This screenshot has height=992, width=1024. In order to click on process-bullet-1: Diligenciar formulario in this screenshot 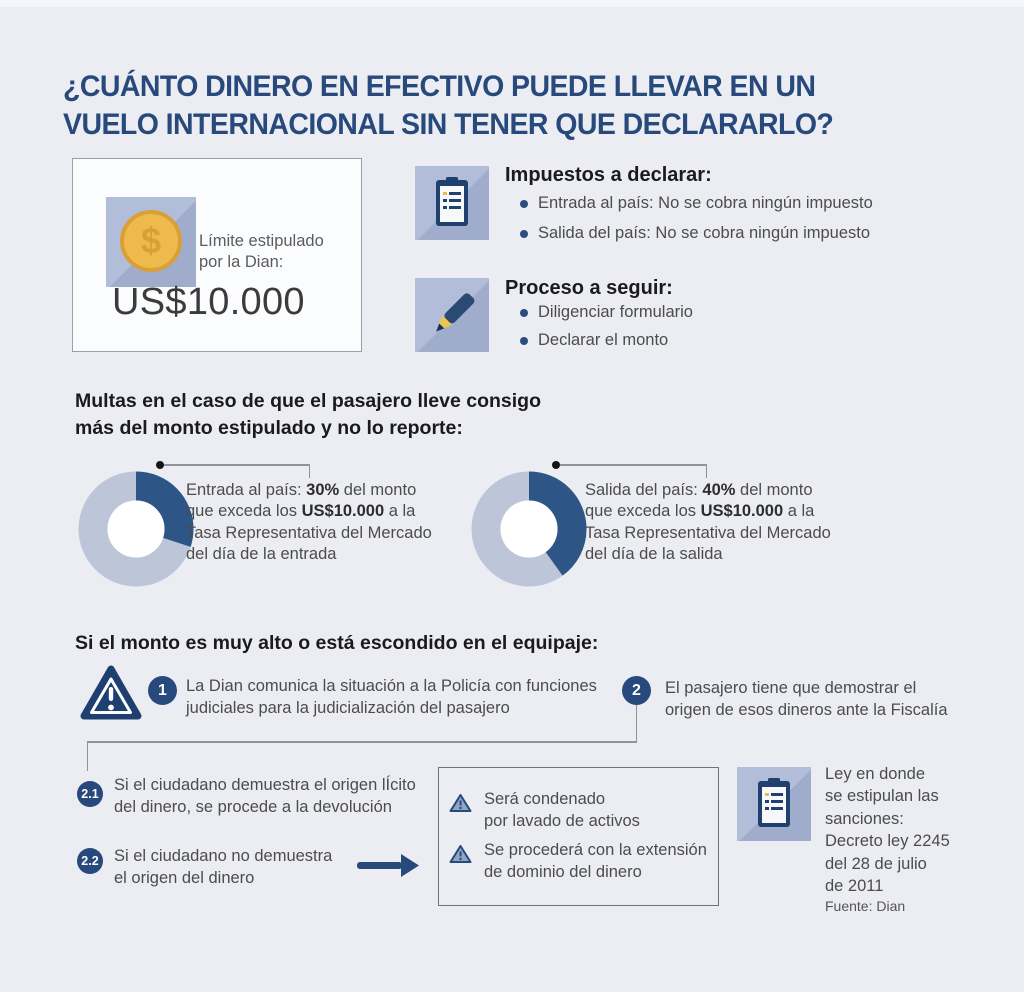, I will do `click(606, 312)`.